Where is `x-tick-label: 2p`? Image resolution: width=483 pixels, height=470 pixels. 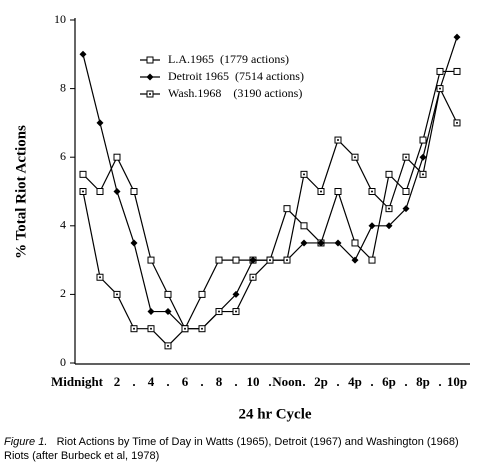
x-tick-label: 2p is located at coordinates (321, 381).